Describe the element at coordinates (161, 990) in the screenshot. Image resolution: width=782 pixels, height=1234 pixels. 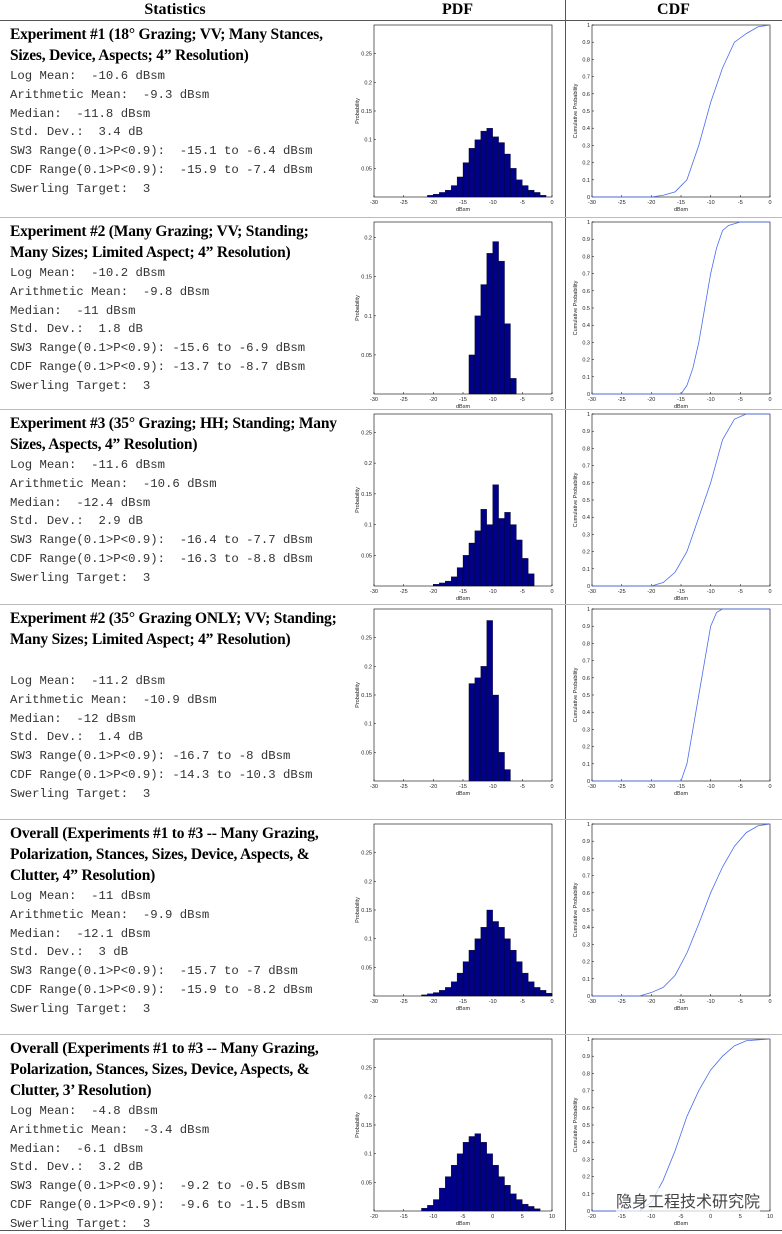
I see `statistic: CDF Range(0.1>P<0.9): -15.9 to -8.2 dBsm` at that location.